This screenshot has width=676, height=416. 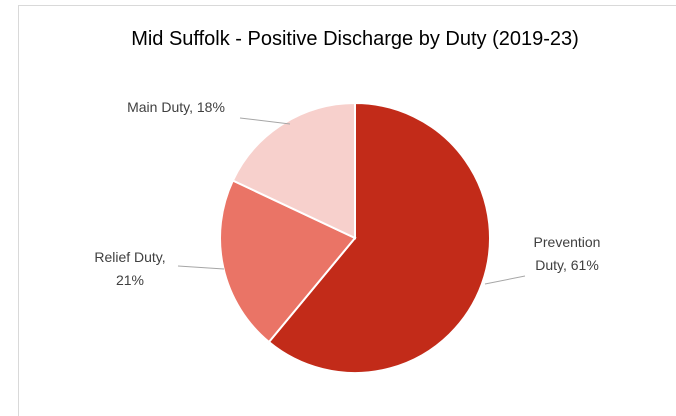 I want to click on data-label-line: 21%, so click(x=130, y=280).